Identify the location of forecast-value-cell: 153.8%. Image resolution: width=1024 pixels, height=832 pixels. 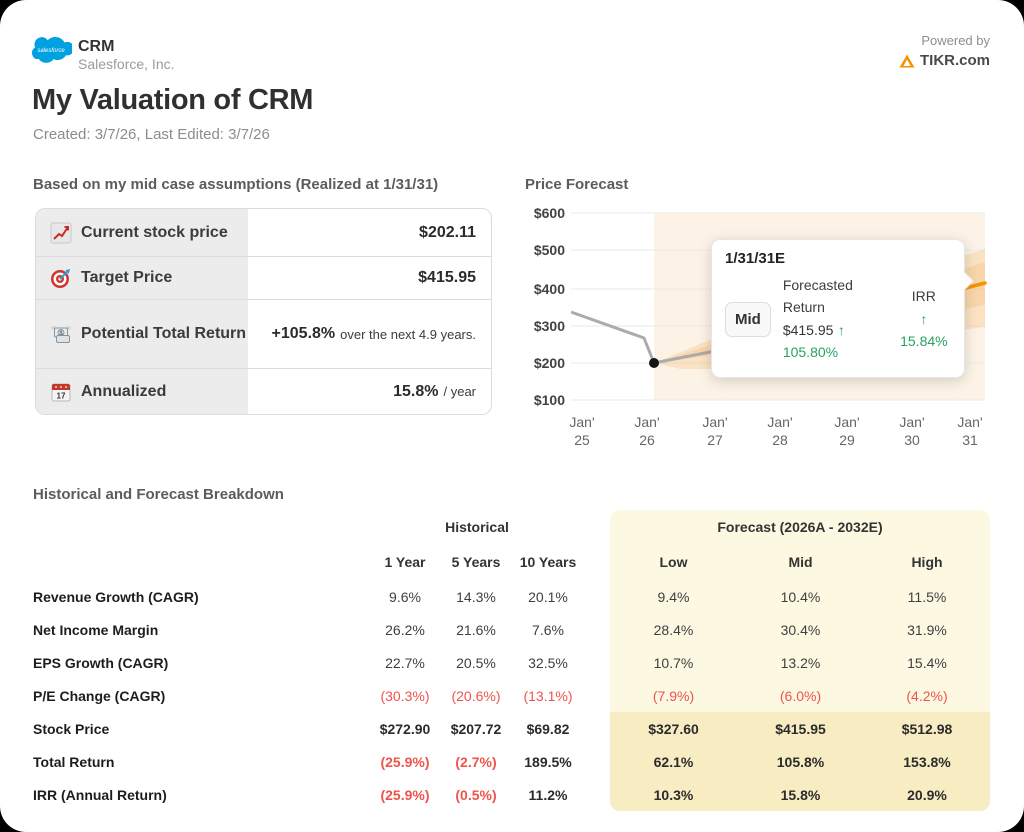
(927, 761).